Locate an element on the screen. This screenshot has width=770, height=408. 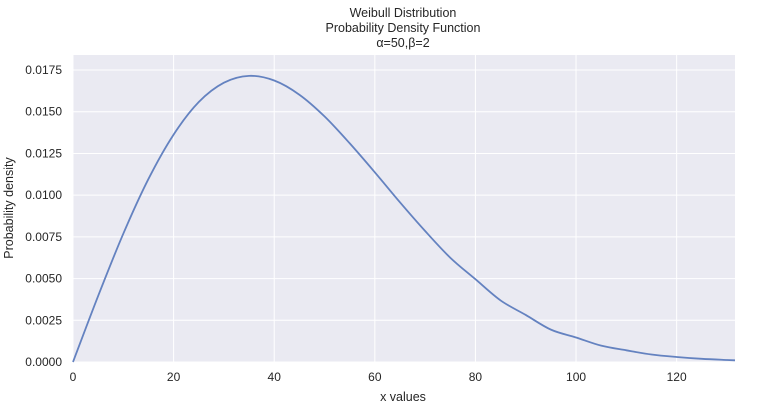
y-tick-label: 0.0125 is located at coordinates (43, 153).